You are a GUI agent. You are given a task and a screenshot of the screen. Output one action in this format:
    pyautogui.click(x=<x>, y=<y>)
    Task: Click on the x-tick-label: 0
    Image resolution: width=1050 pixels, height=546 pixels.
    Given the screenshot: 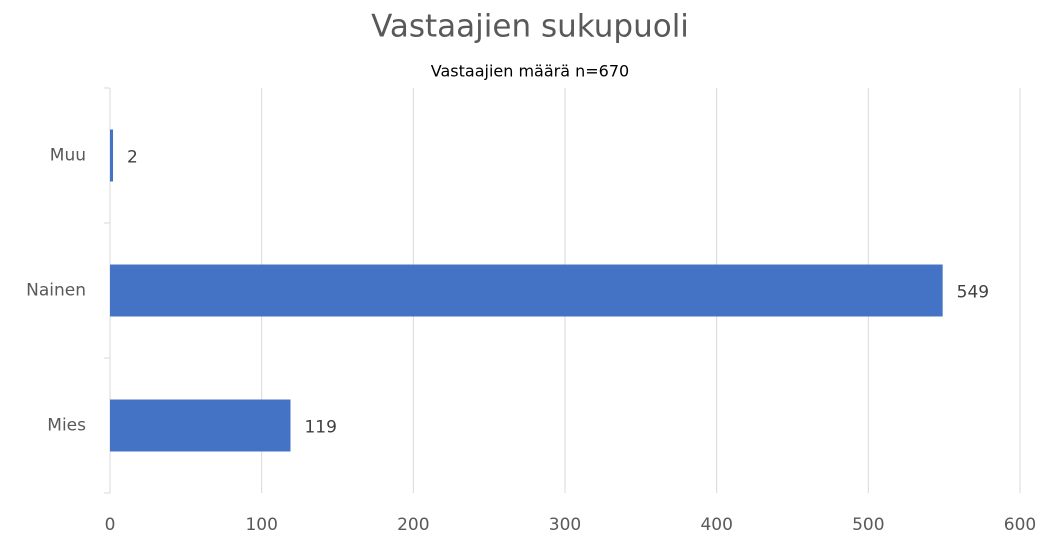 What is the action you would take?
    pyautogui.click(x=110, y=525)
    